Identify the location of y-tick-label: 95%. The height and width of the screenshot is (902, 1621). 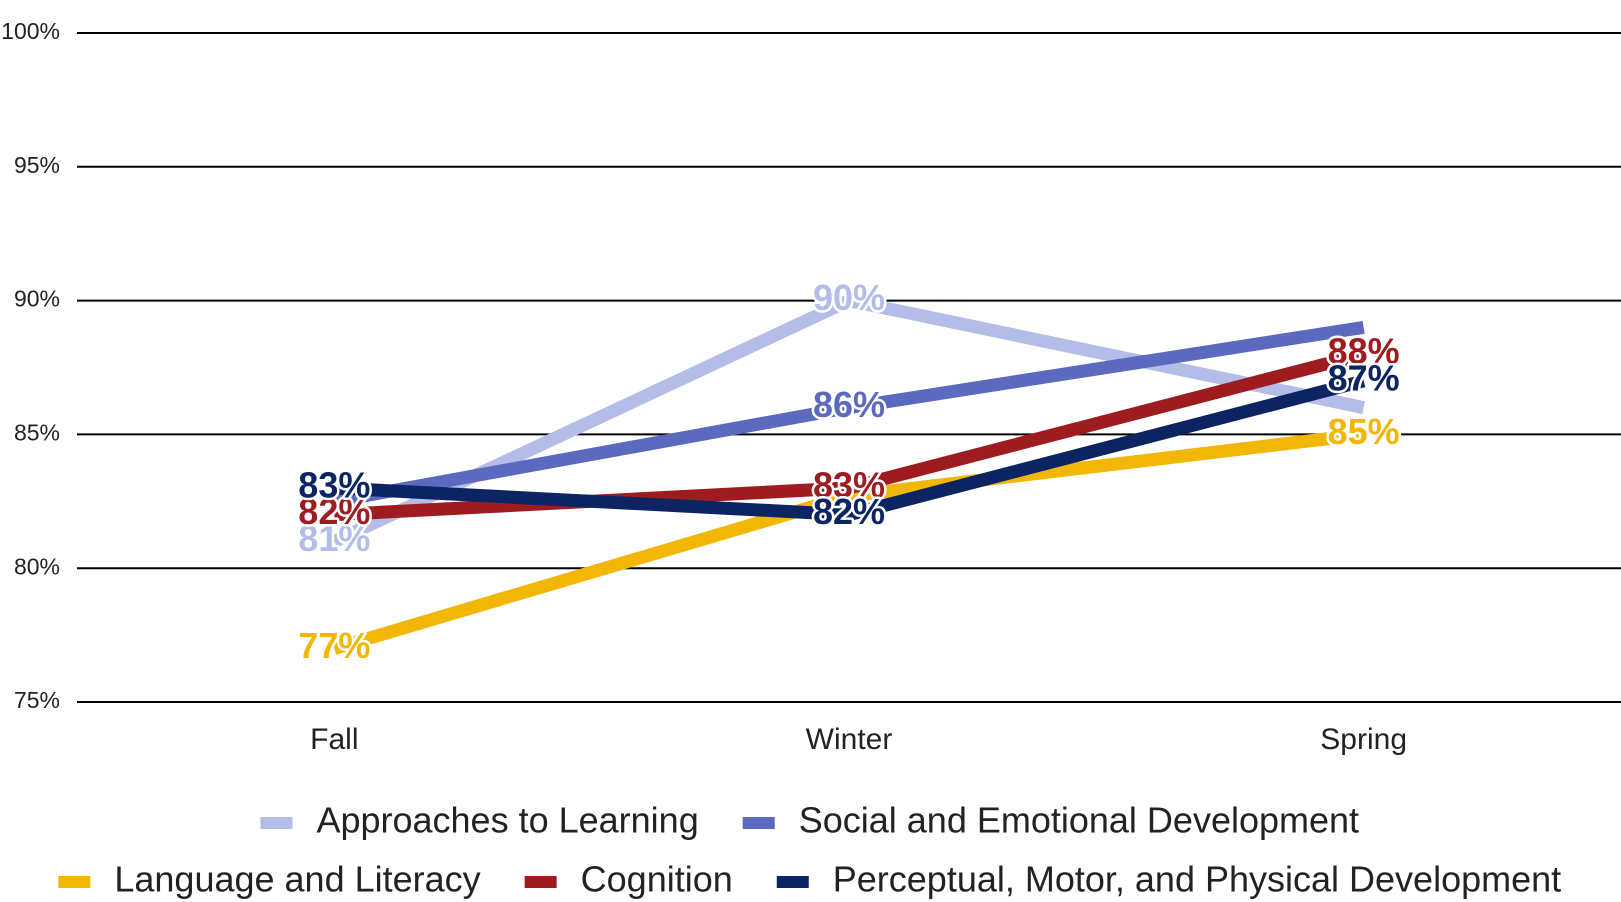
(37, 165).